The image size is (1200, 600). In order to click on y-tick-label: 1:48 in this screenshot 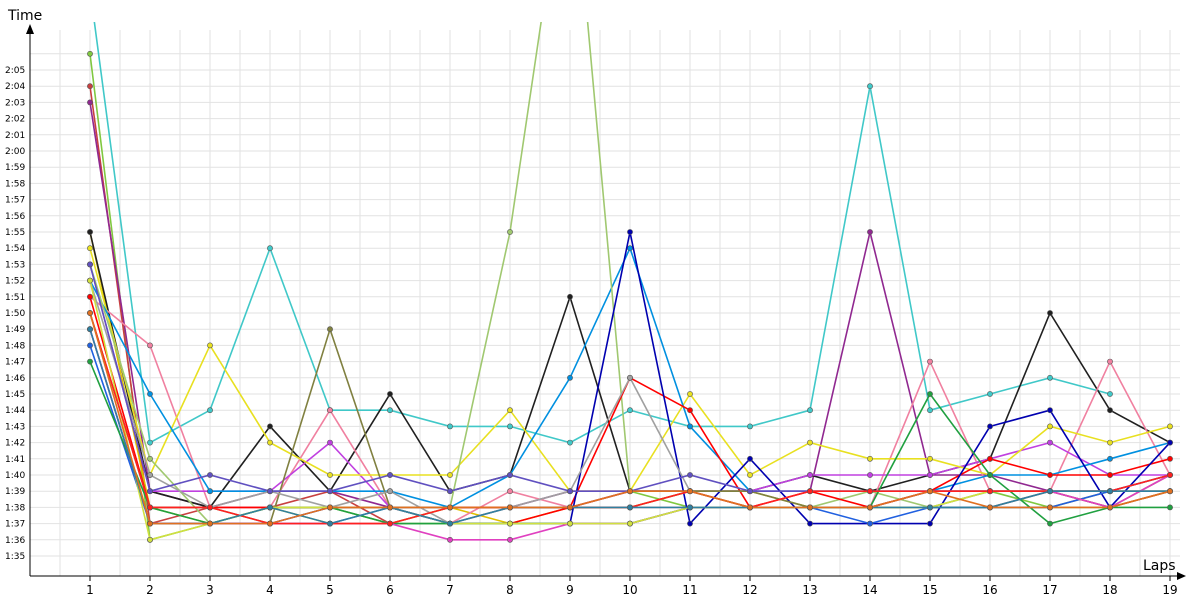, I will do `click(15, 346)`.